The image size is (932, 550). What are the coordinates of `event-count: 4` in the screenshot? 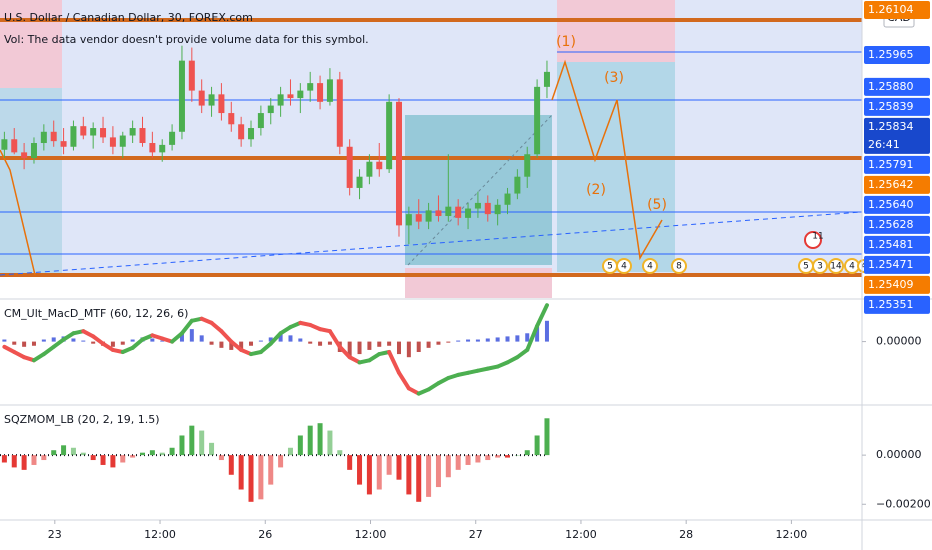 It's located at (650, 267).